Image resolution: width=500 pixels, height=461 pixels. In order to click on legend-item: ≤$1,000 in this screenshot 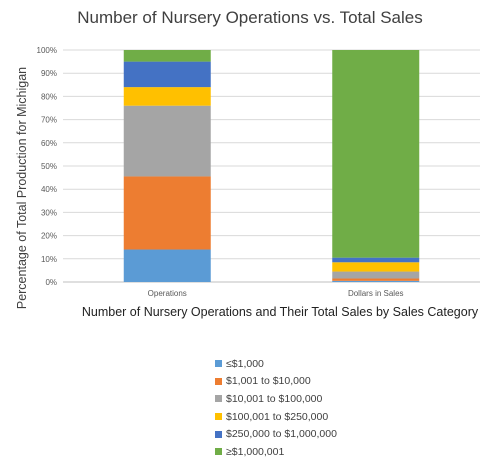, I will do `click(276, 364)`.